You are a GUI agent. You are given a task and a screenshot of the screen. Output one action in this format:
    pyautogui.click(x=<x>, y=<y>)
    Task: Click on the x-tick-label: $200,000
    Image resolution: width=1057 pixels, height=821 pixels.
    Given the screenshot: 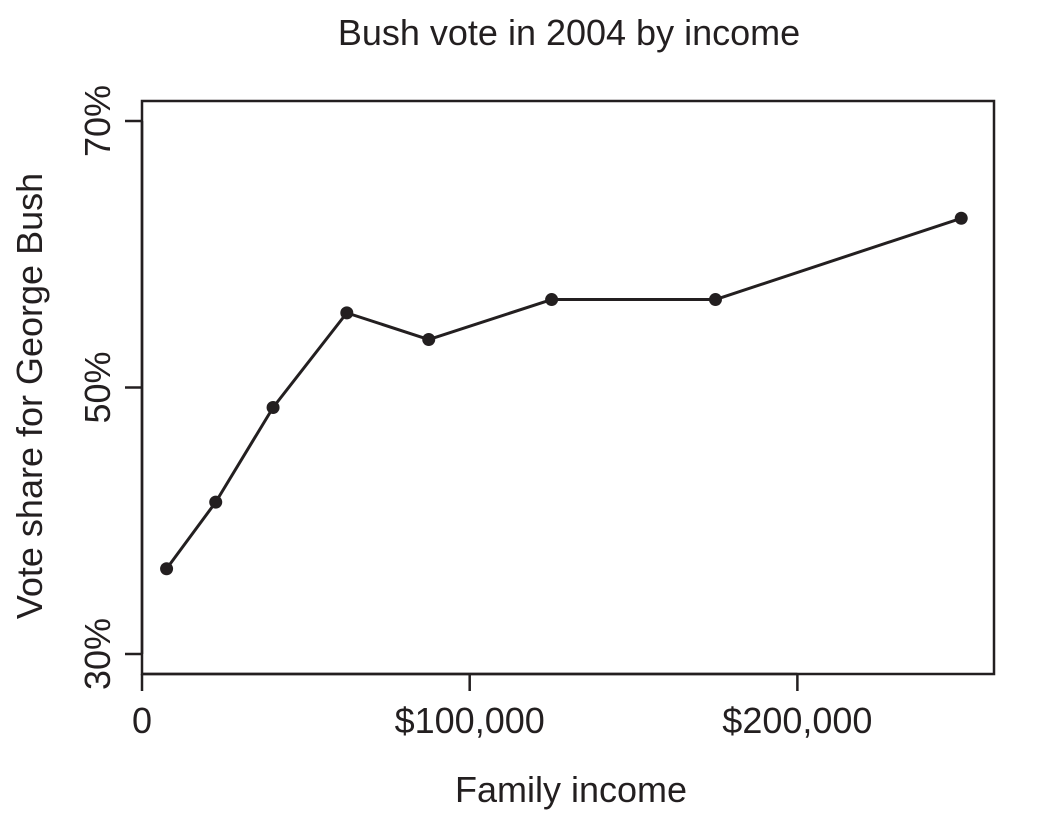 What is the action you would take?
    pyautogui.click(x=797, y=720)
    